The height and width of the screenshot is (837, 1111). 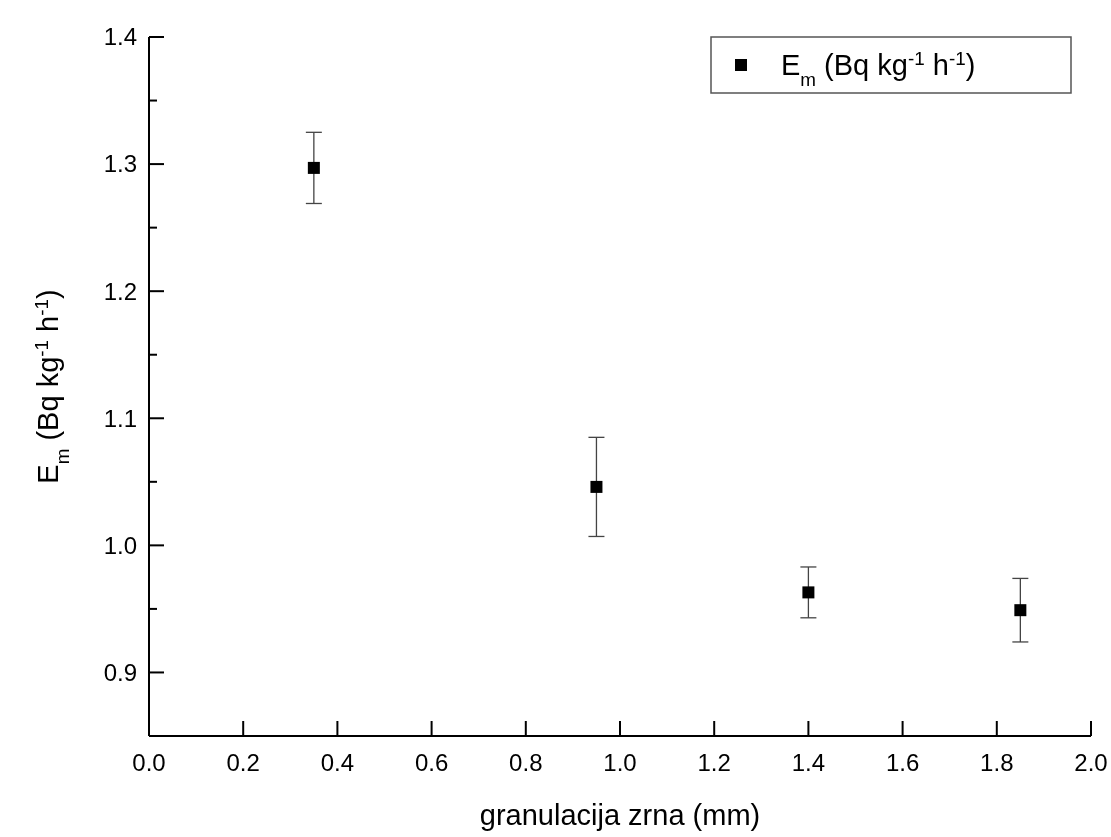 What do you see at coordinates (120, 291) in the screenshot?
I see `y-tick-label: 1.2` at bounding box center [120, 291].